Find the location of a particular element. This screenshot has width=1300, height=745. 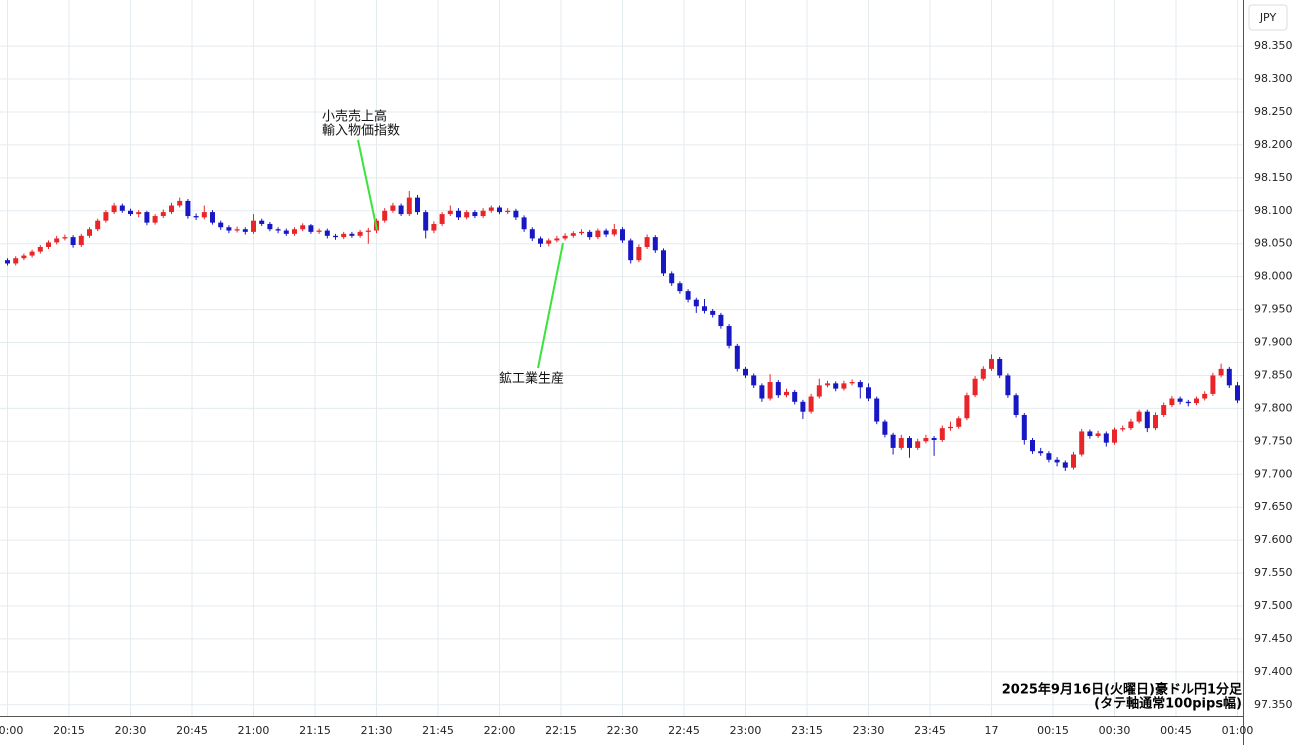

x-tick-label: 22:30 is located at coordinates (623, 730).